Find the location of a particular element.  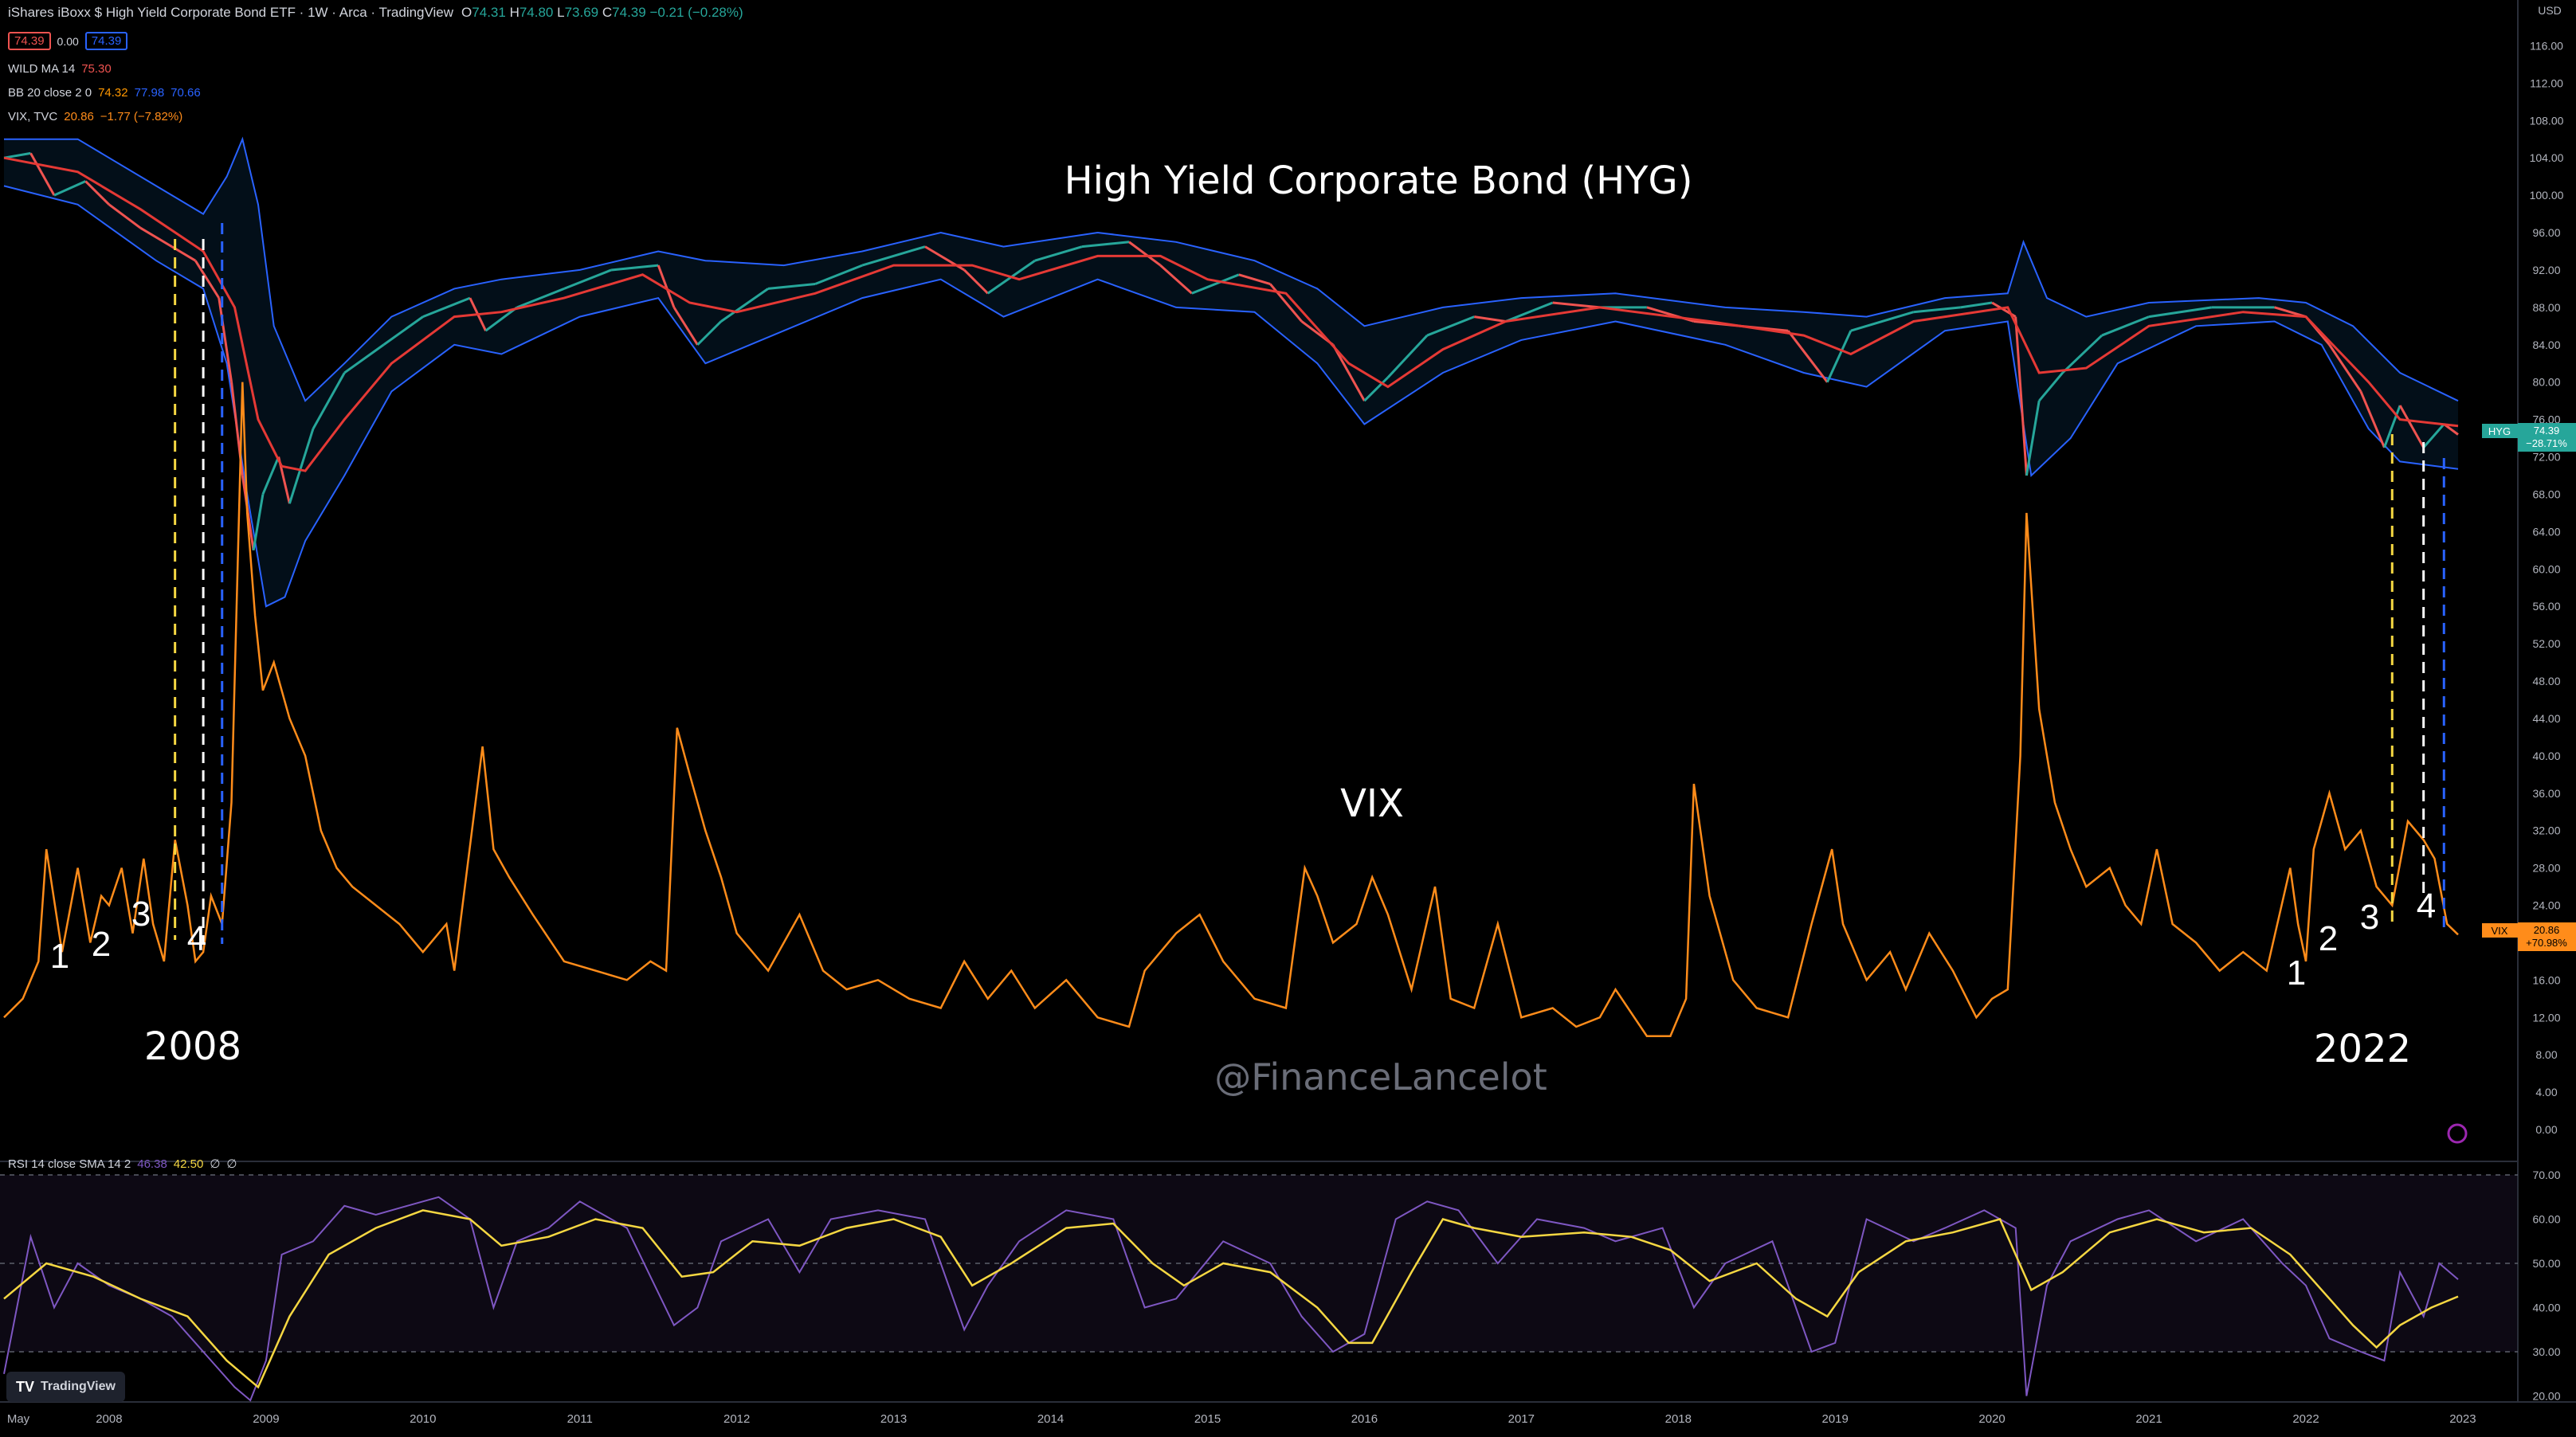

buy-price-box: 74.39 is located at coordinates (106, 41).